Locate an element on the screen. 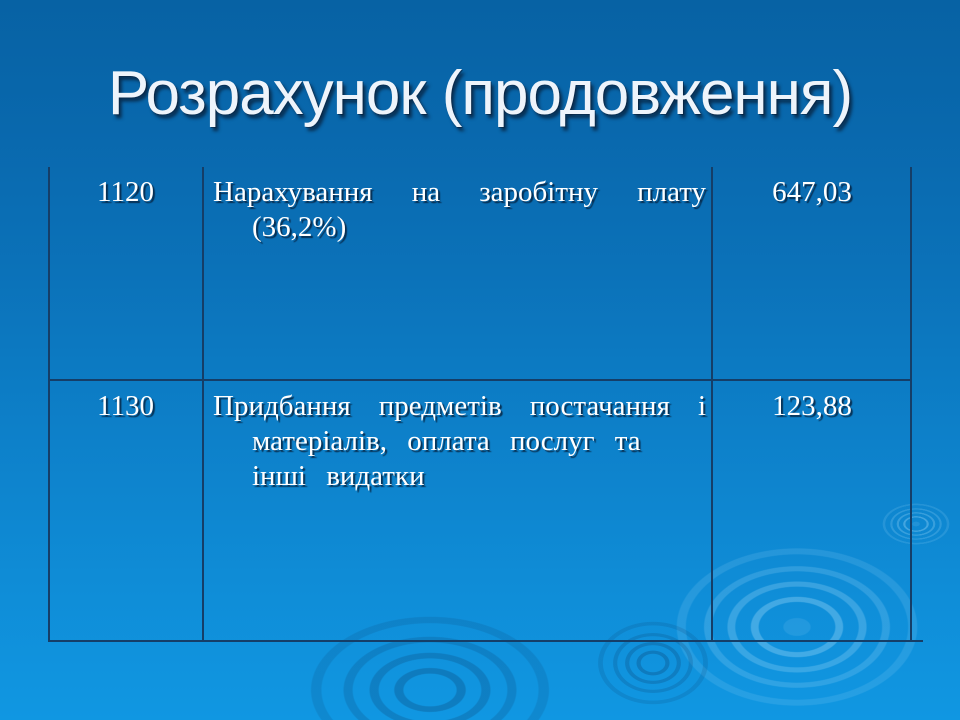 This screenshot has width=960, height=720. description-line: Нарахування на заробітну плату is located at coordinates (459, 192).